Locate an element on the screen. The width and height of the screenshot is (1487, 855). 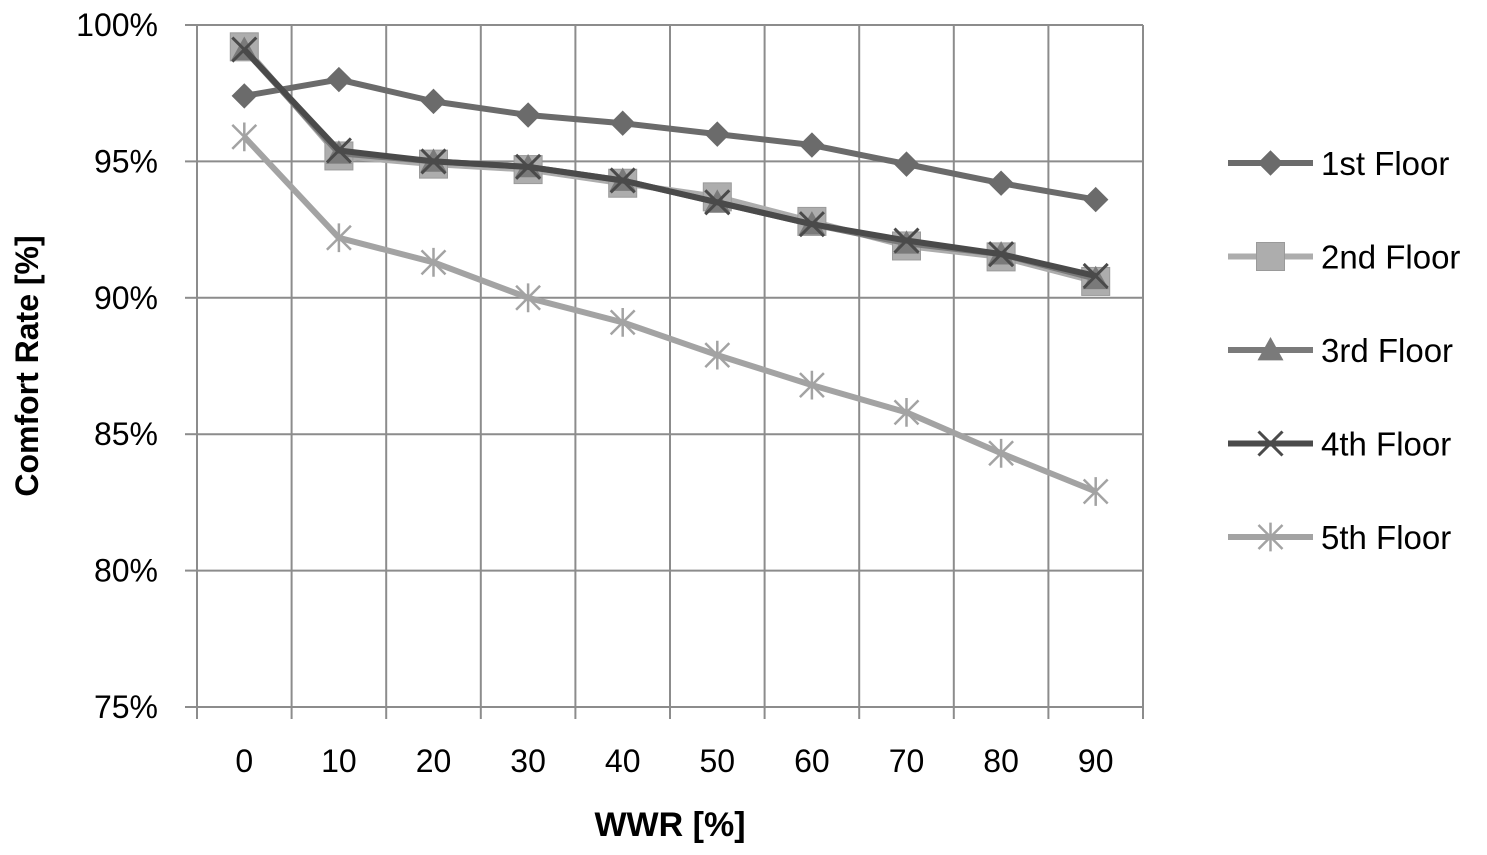
series-line is located at coordinates (670, 139).